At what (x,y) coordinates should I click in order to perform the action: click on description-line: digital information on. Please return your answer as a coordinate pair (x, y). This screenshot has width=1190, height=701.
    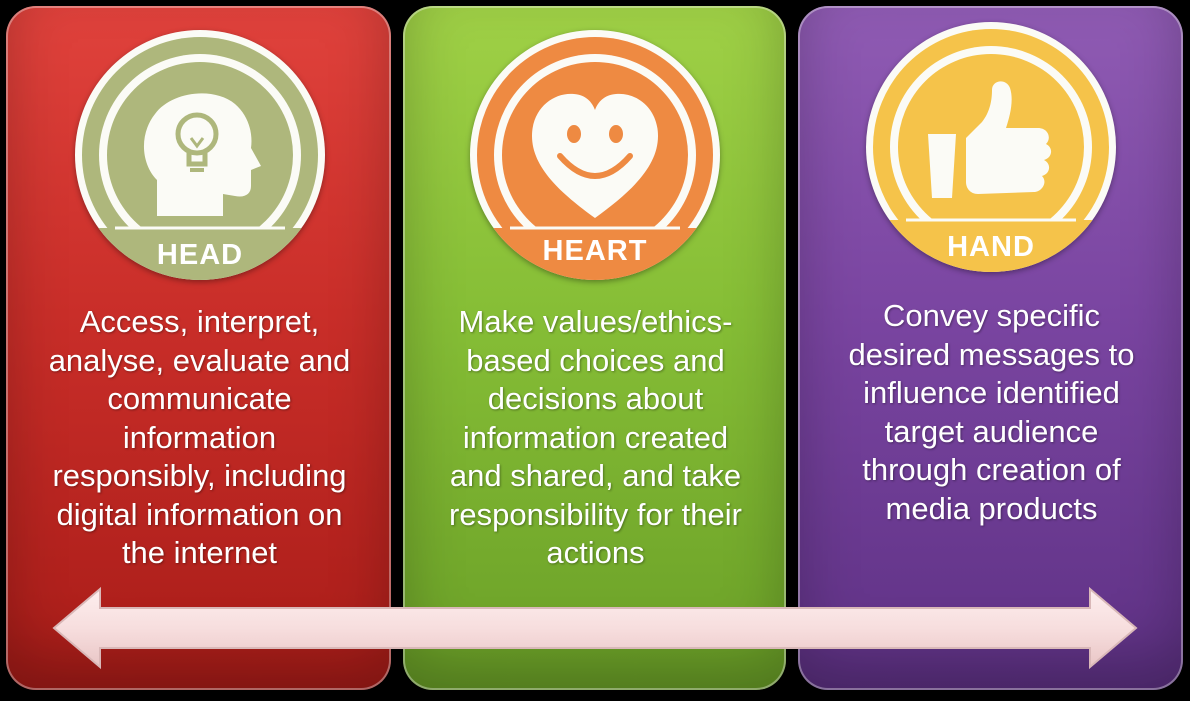
    Looking at the image, I should click on (199, 514).